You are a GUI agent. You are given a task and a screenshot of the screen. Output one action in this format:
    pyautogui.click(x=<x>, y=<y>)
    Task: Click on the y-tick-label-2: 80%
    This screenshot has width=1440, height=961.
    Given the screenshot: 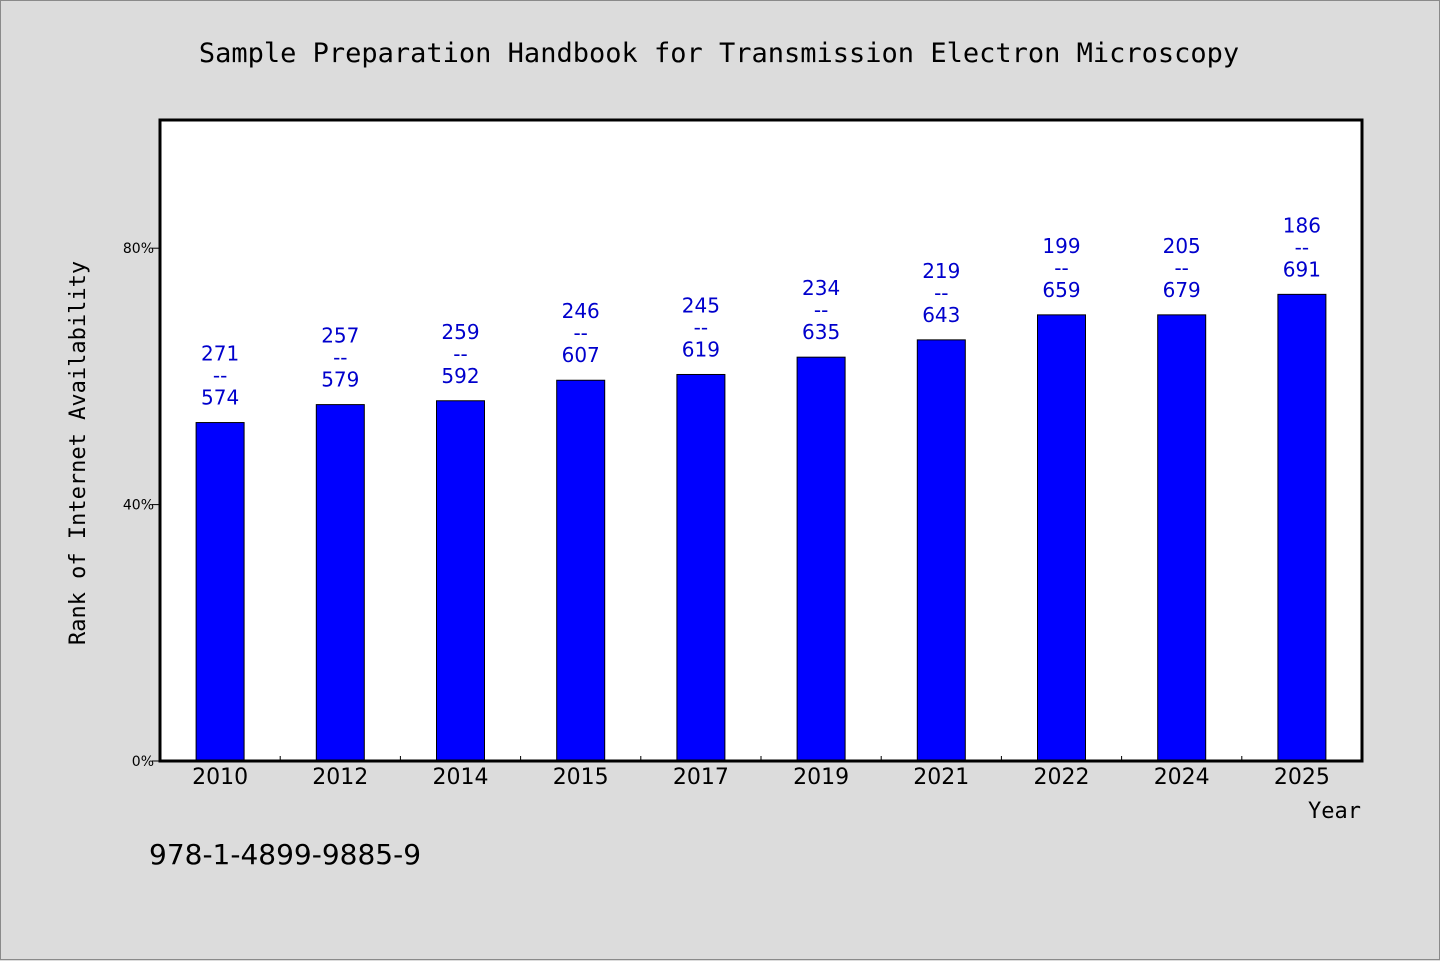 What is the action you would take?
    pyautogui.click(x=138, y=249)
    